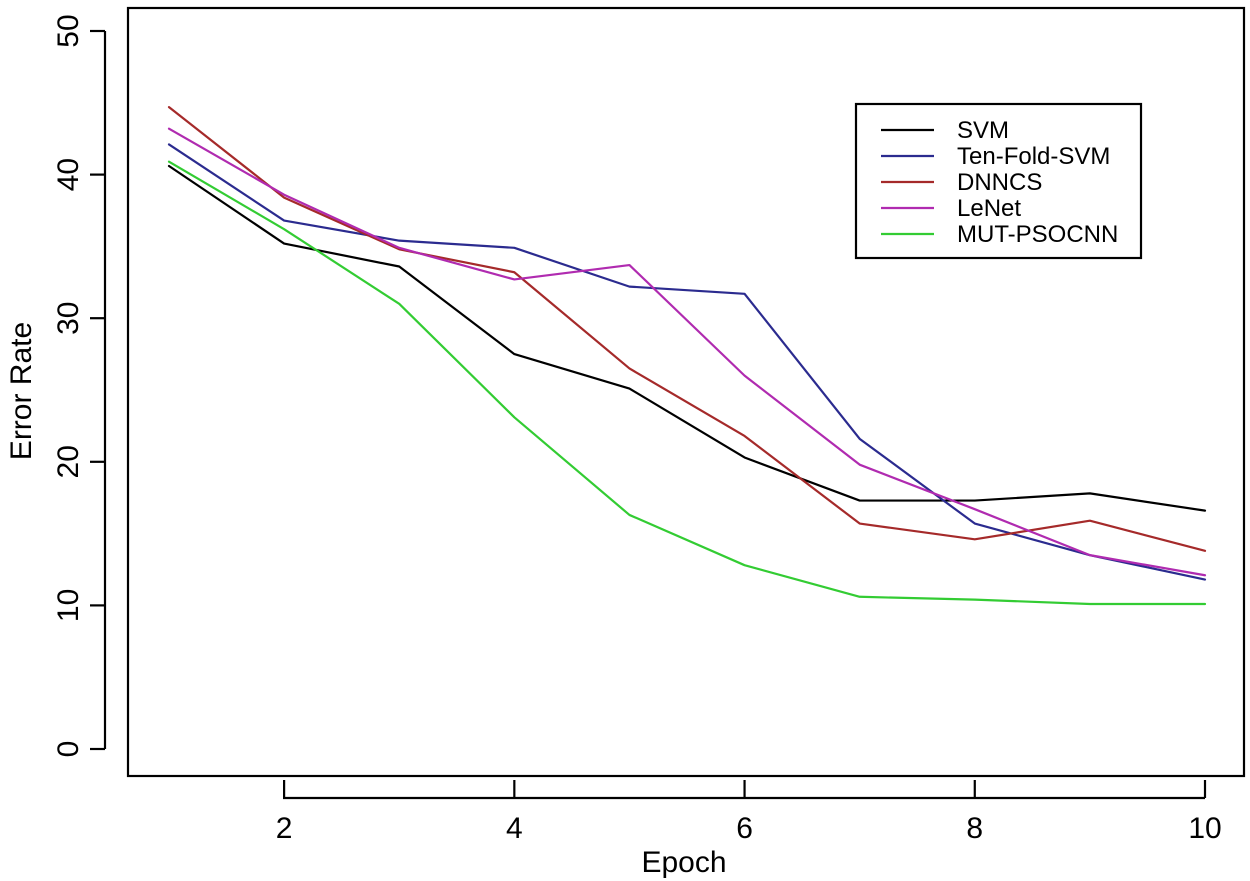  What do you see at coordinates (68, 30) in the screenshot?
I see `y-tick-label: 50` at bounding box center [68, 30].